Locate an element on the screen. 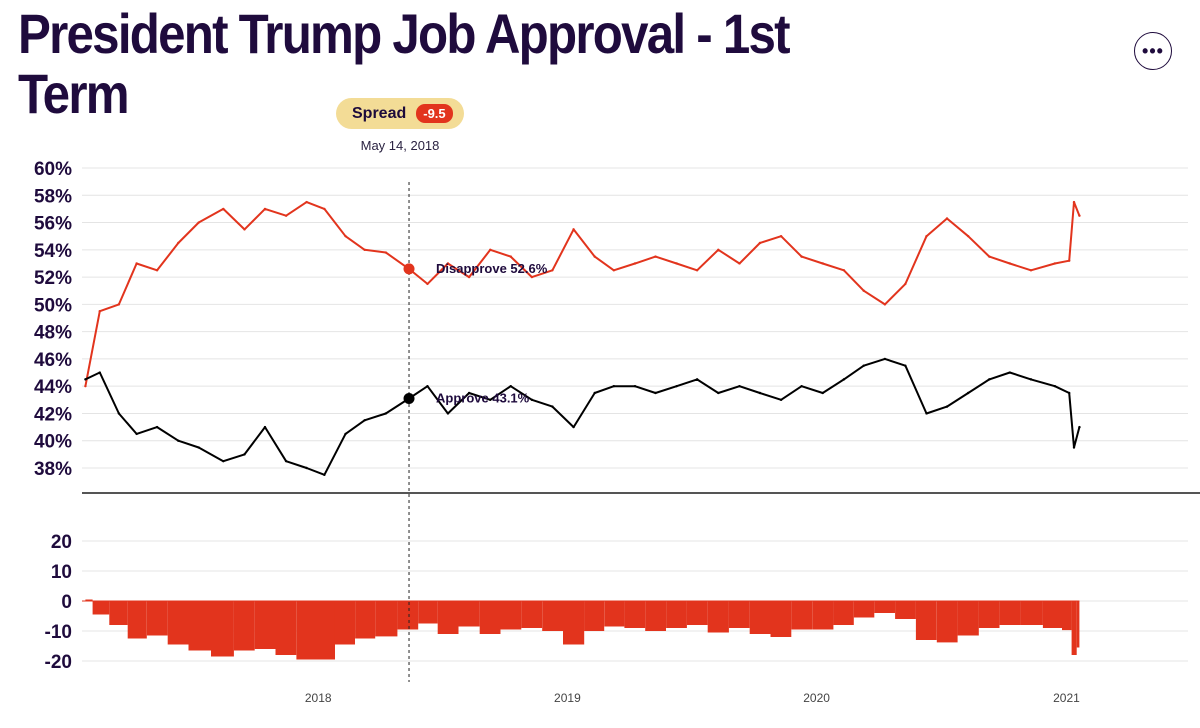 Image resolution: width=1200 pixels, height=728 pixels. y-tick-label: 0 is located at coordinates (66, 602).